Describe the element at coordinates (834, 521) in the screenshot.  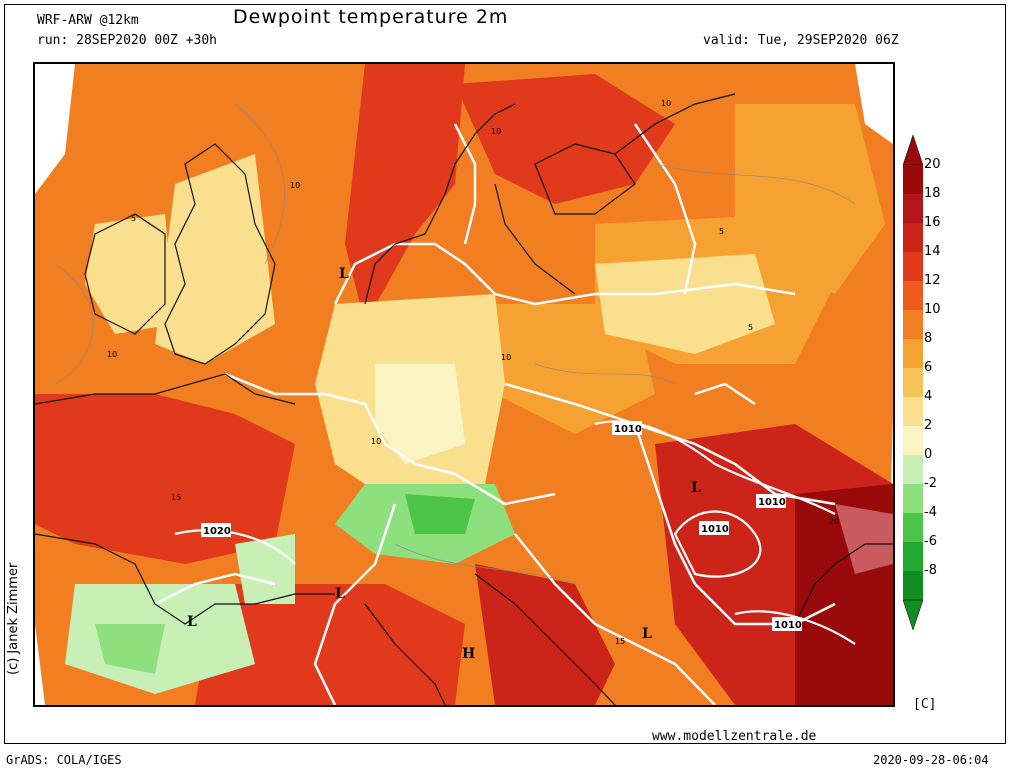
I see `contour-label: 20` at that location.